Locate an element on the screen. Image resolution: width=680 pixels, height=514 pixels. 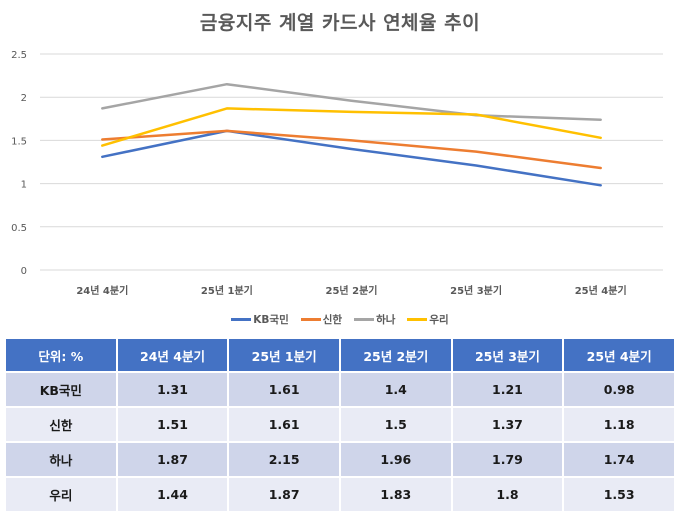
chart-legend: KB국민 신한 하나 우리 is located at coordinates (340, 319).